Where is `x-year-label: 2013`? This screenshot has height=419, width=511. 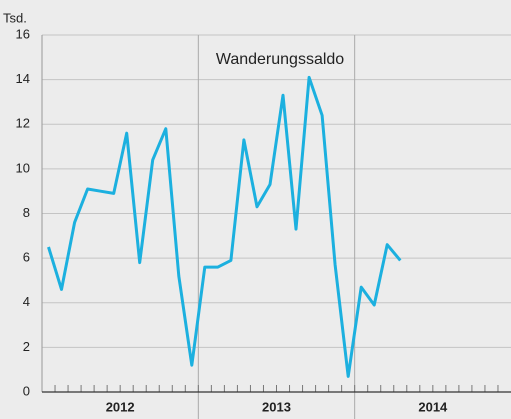
x-year-label: 2013 is located at coordinates (276, 406).